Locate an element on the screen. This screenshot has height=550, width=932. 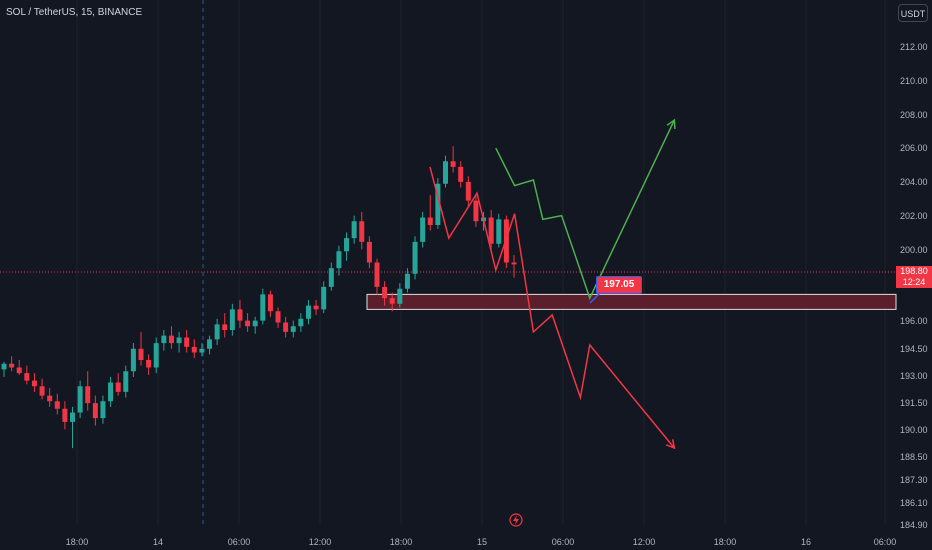
y-tick: 186.10 is located at coordinates (914, 503).